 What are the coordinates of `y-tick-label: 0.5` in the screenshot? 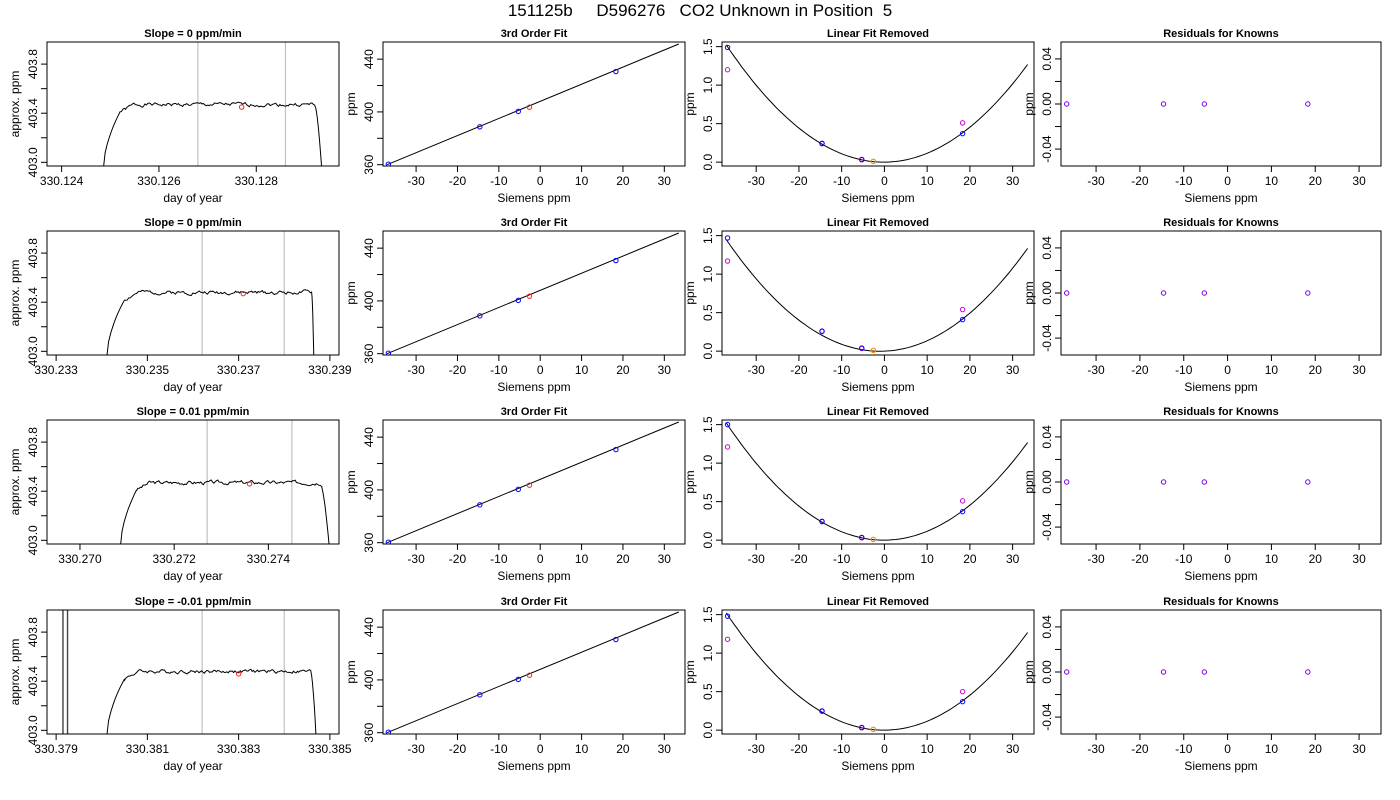 It's located at (708, 312).